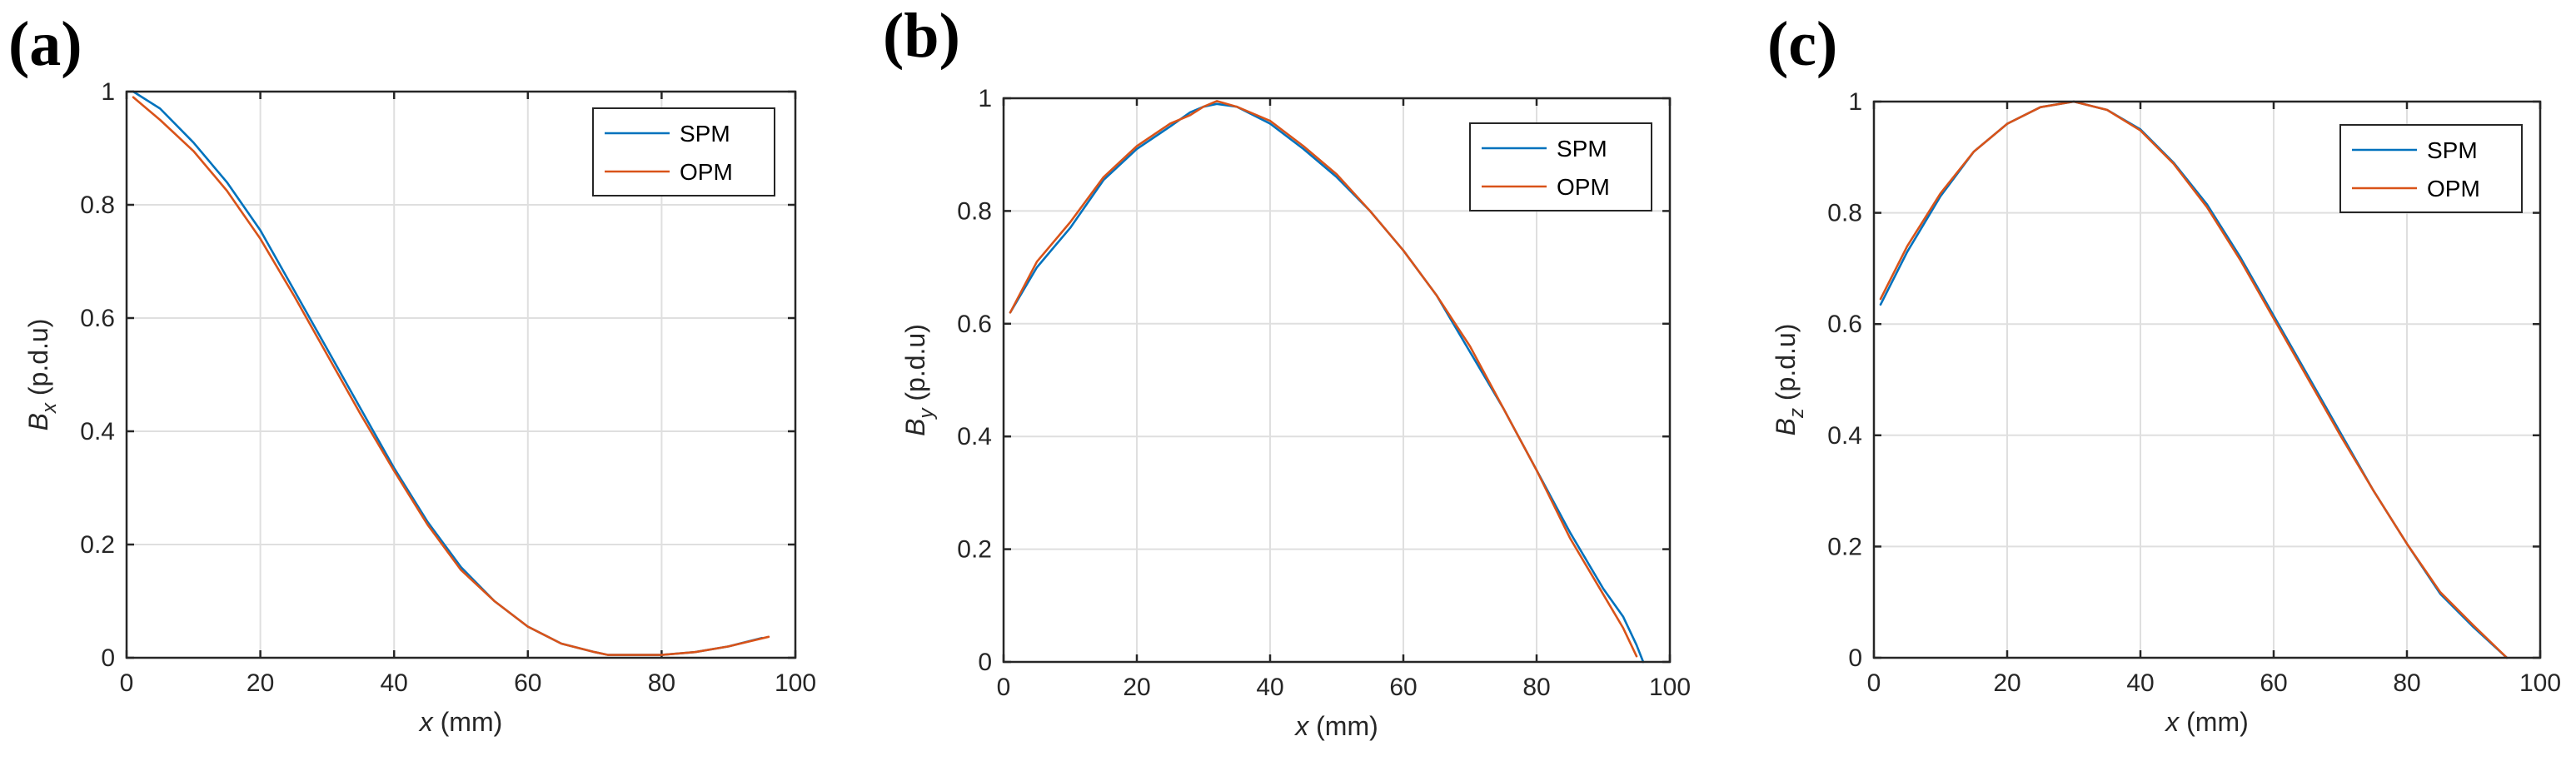  I want to click on y-axis-title: Bz (p.d.u), so click(1790, 380).